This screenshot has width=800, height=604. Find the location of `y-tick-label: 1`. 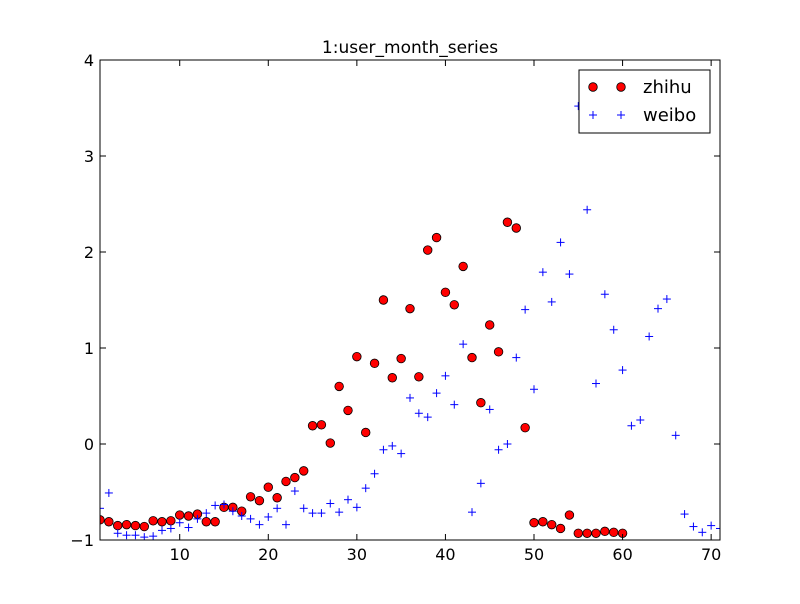

y-tick-label: 1 is located at coordinates (89, 348).